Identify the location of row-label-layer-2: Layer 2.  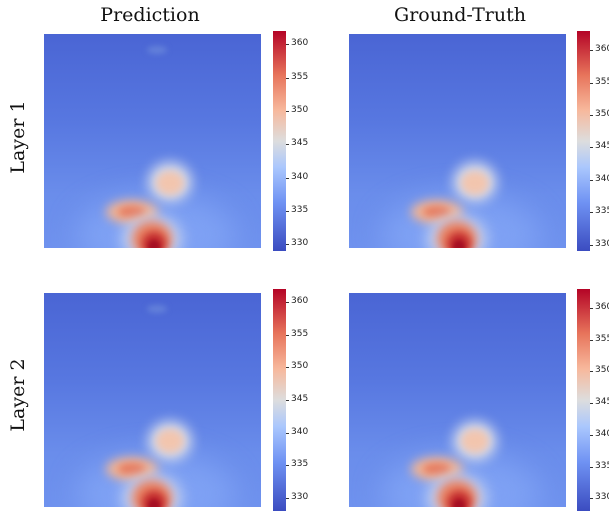
(18, 395).